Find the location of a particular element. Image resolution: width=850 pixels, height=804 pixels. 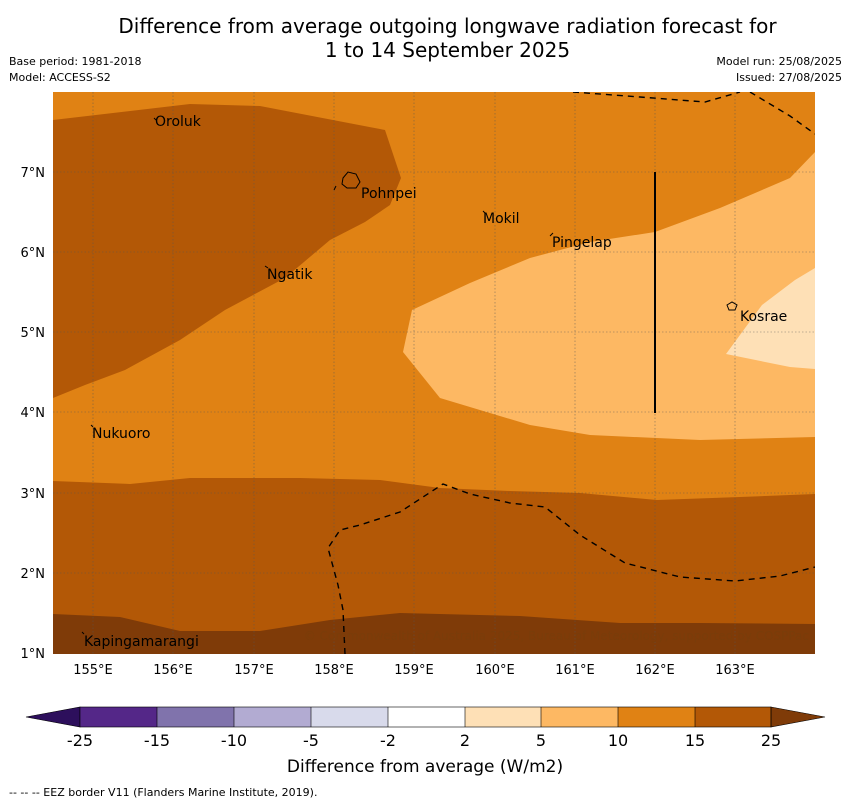

lat-label: 4°N is located at coordinates (33, 413).